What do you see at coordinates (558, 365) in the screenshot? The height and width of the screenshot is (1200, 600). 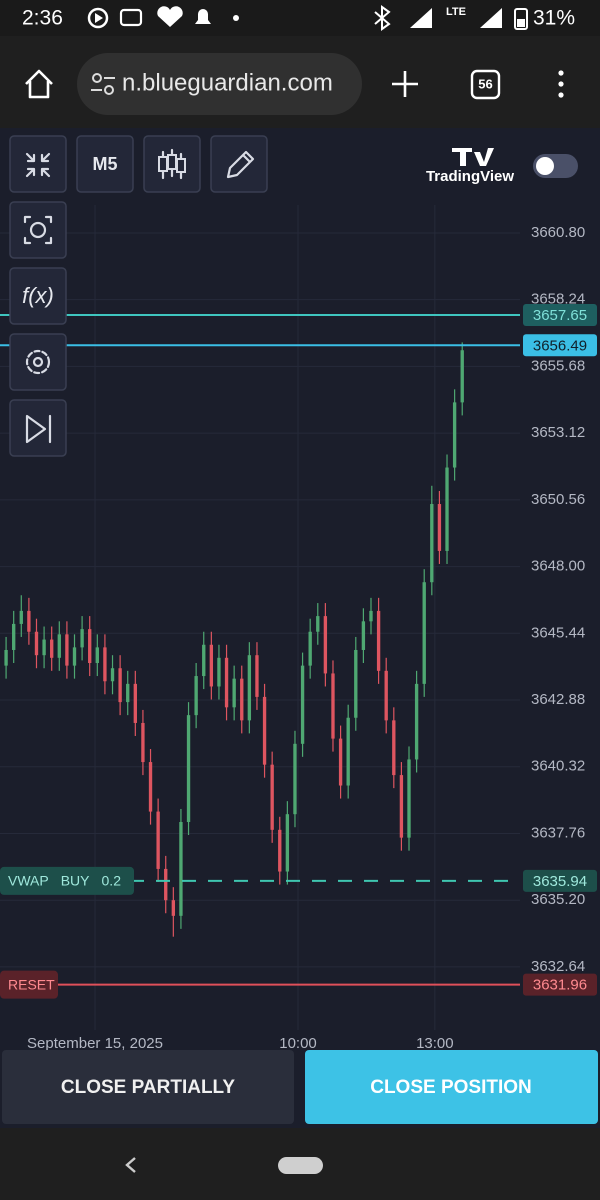 I see `y-tick-label: 3655.68` at bounding box center [558, 365].